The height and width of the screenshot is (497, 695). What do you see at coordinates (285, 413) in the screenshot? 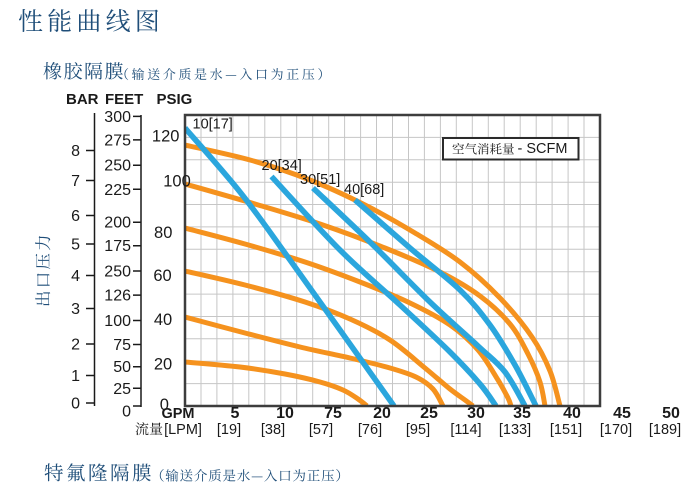
I see `svg-text: 10` at bounding box center [285, 413].